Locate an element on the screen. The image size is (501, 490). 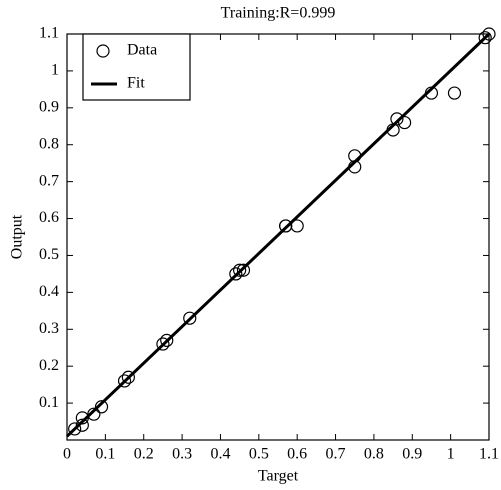
legend-box is located at coordinates (136, 67).